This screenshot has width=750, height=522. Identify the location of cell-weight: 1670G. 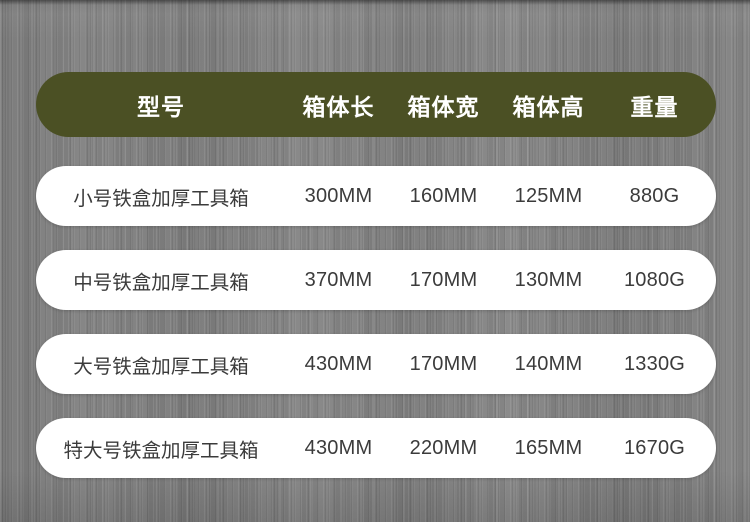
(654, 447).